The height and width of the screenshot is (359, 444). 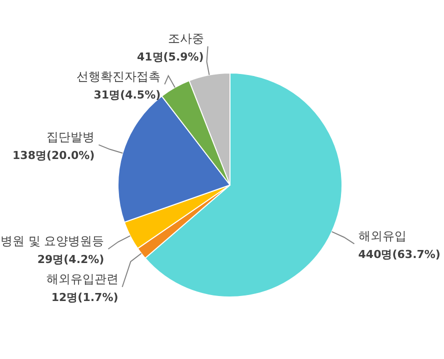 I want to click on data-label: 29명(4.2%), so click(x=70, y=259).